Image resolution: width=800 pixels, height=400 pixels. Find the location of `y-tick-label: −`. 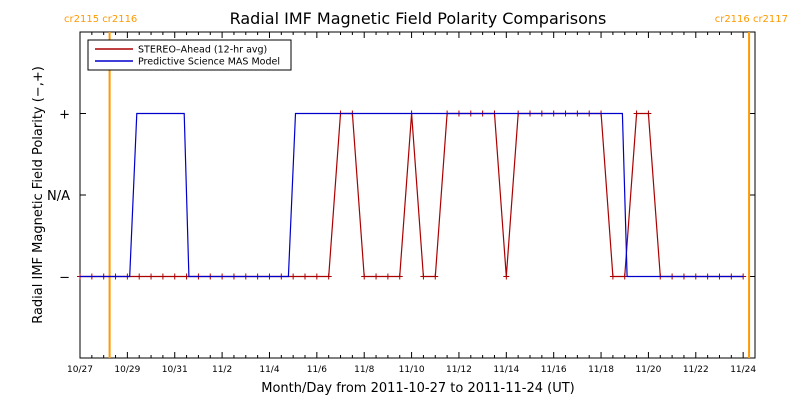

y-tick-label: − is located at coordinates (64, 278).